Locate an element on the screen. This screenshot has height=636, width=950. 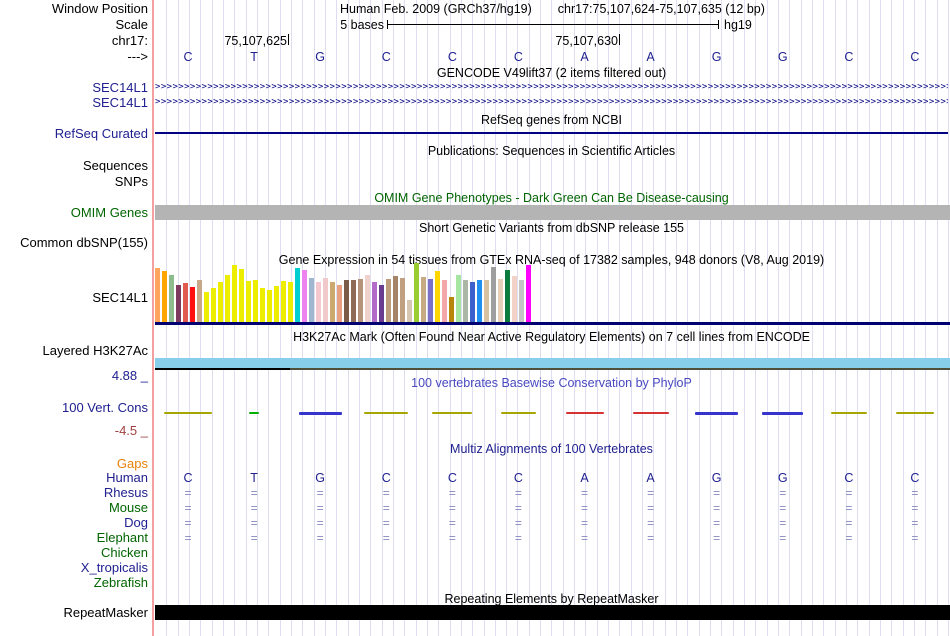
multiz-row-label-x_tropicalis: X_tropicalis is located at coordinates (114, 567).